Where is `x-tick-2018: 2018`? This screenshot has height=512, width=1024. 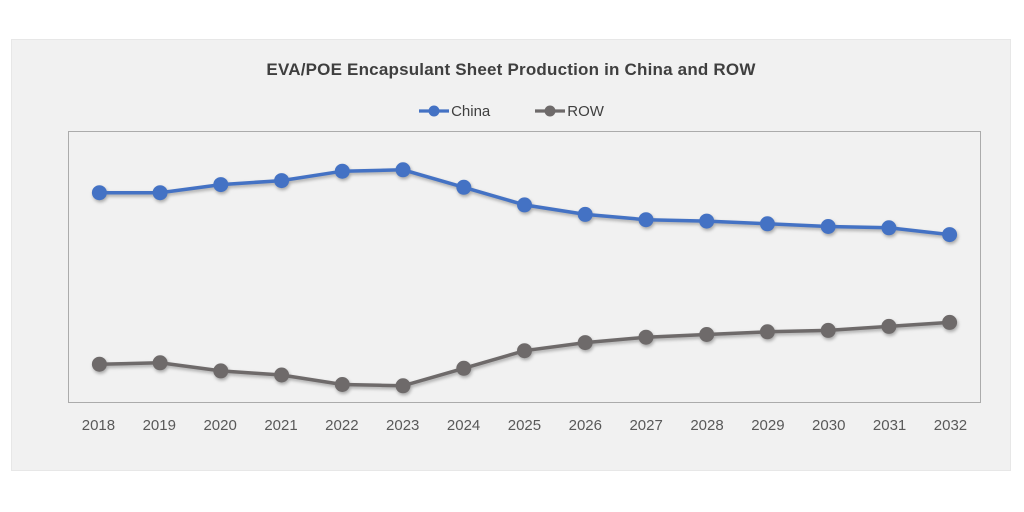 x-tick-2018: 2018 is located at coordinates (98, 425).